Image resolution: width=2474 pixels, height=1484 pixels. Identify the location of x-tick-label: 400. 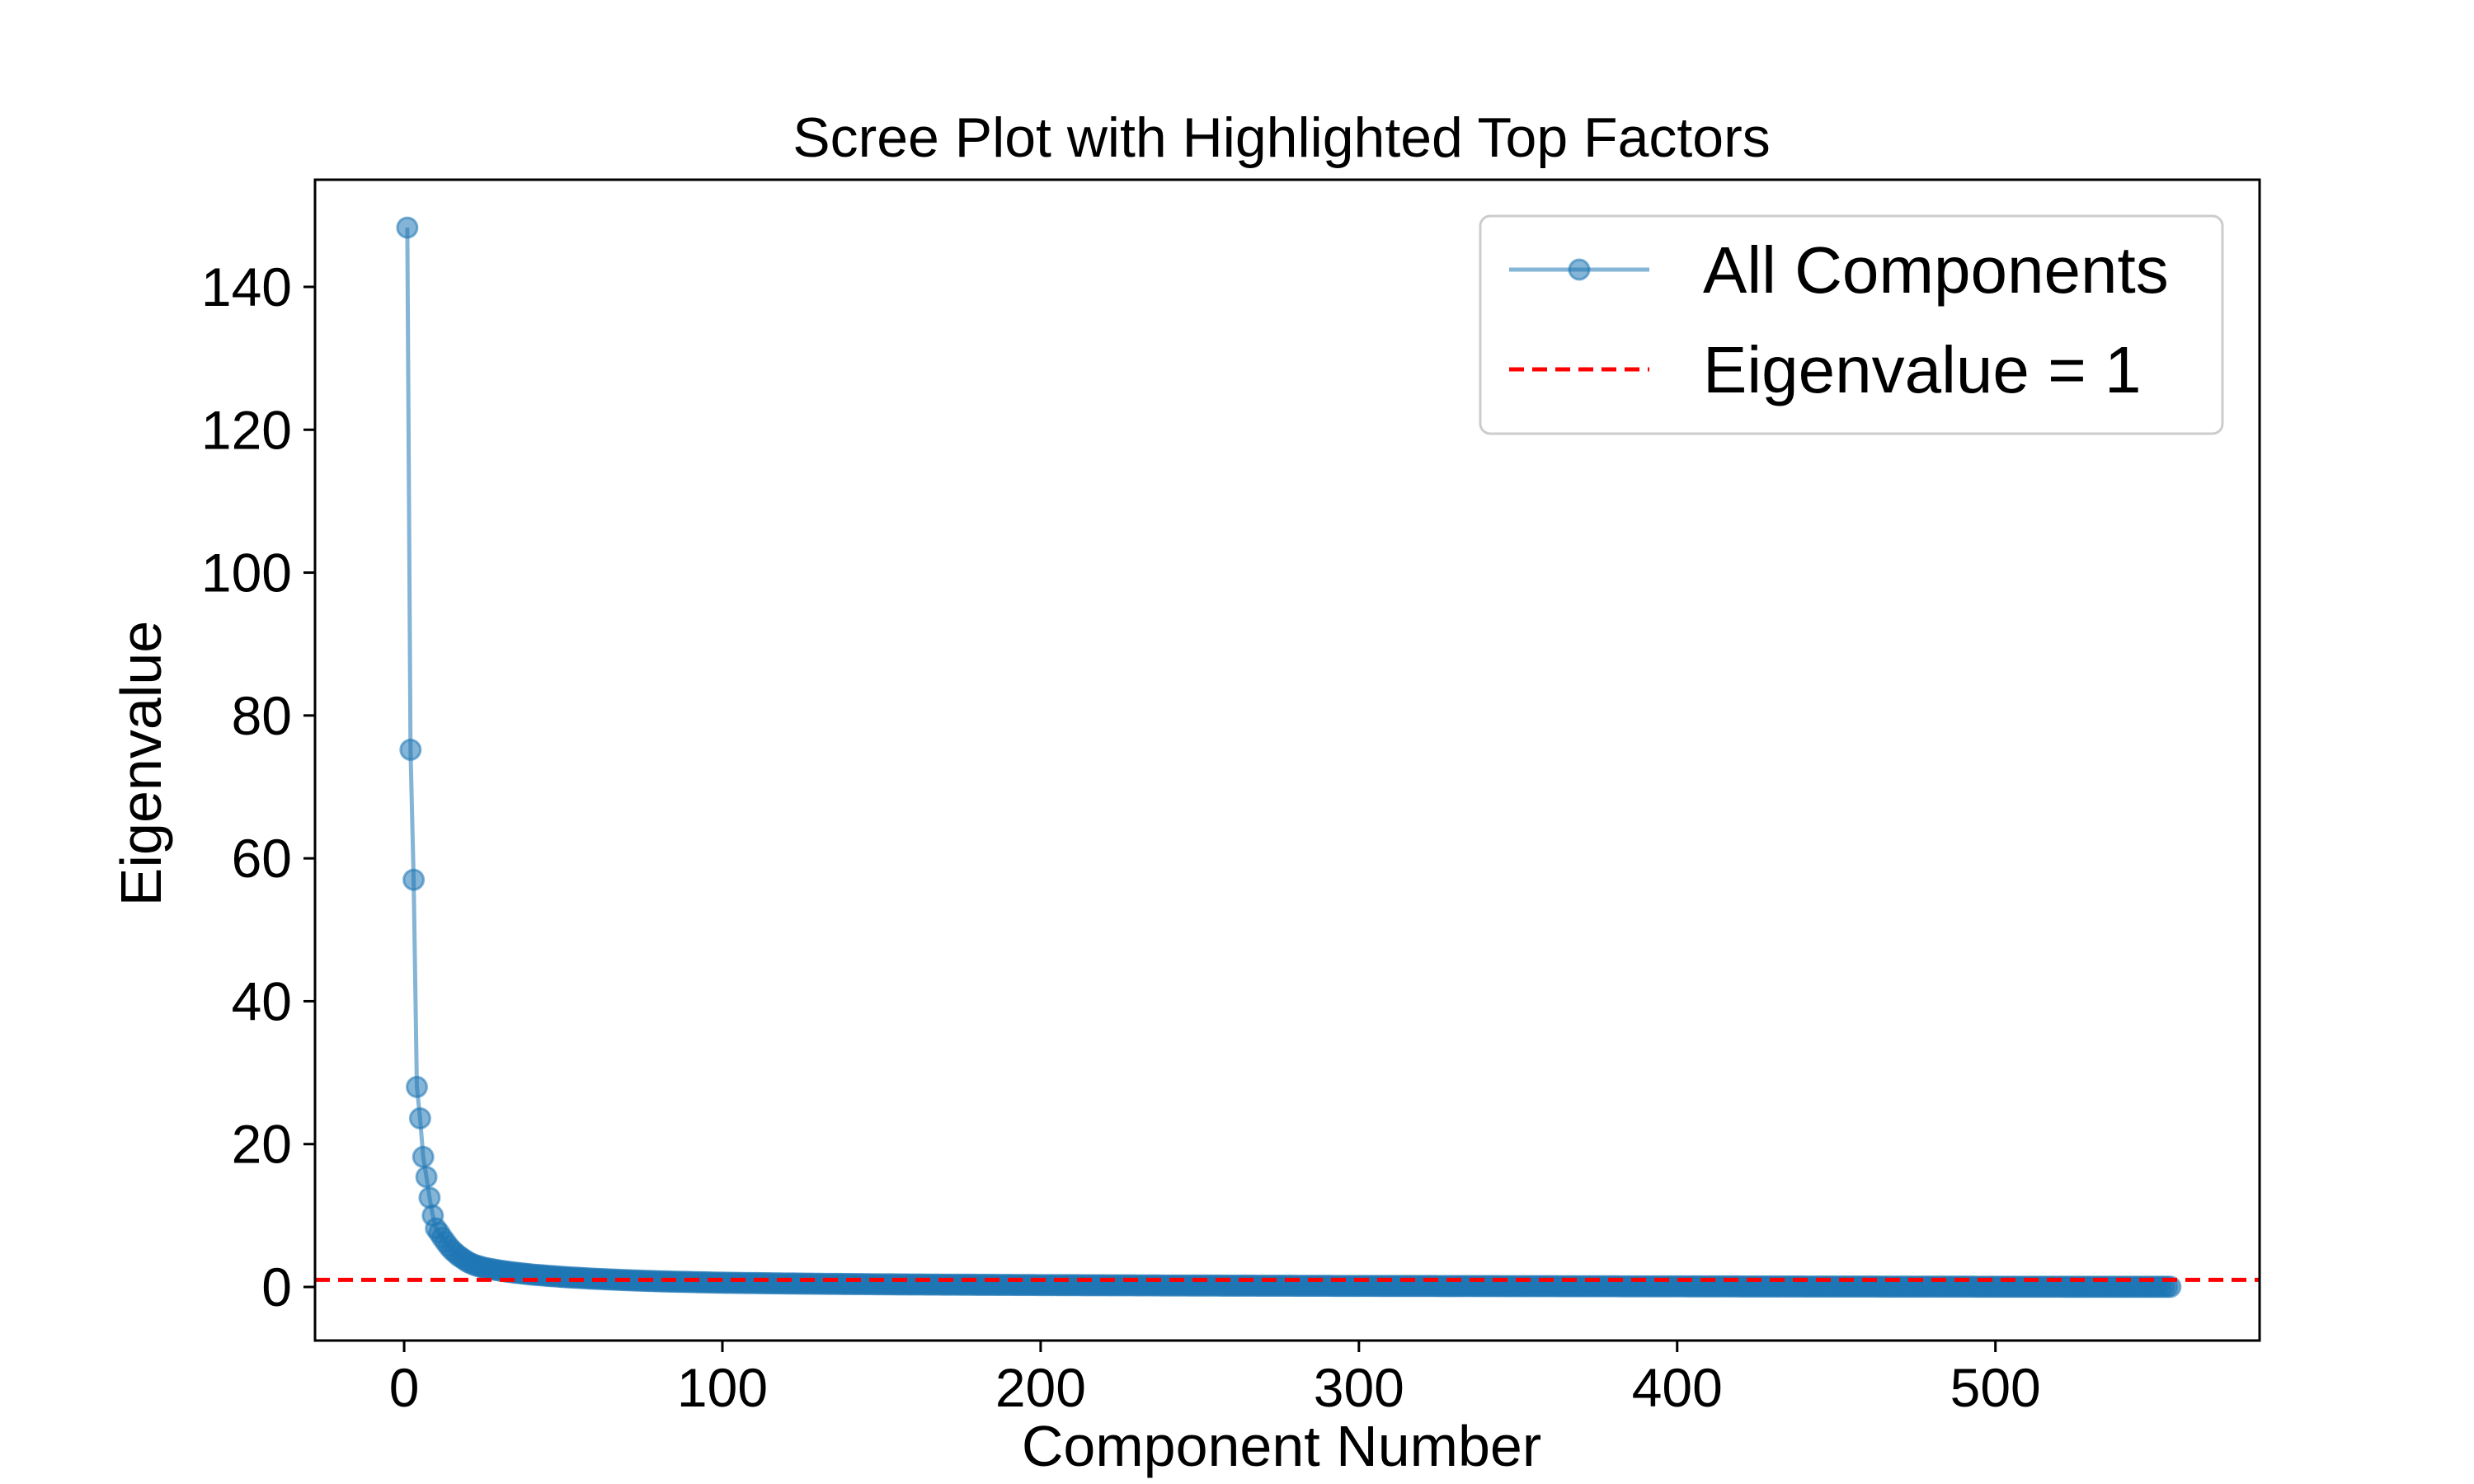
(1677, 1387).